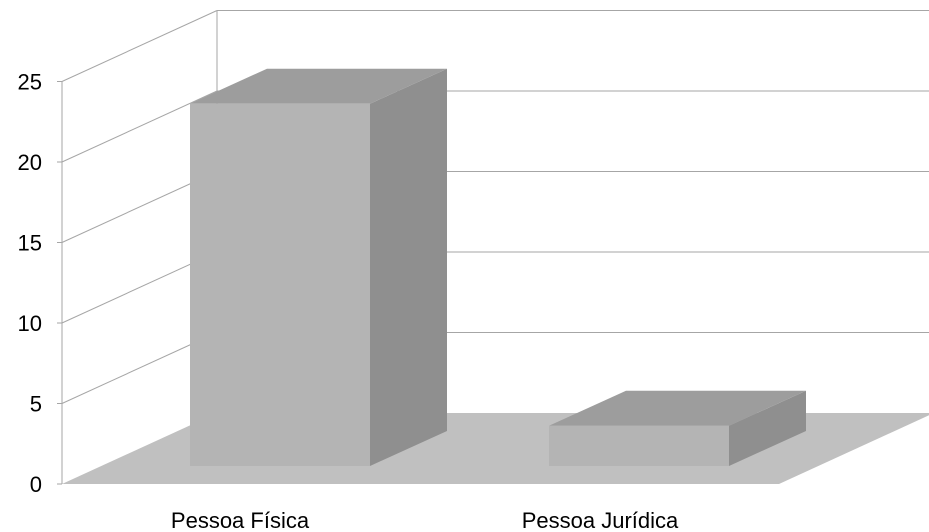 The image size is (929, 532). I want to click on y-tick-label-20: 20, so click(30, 162).